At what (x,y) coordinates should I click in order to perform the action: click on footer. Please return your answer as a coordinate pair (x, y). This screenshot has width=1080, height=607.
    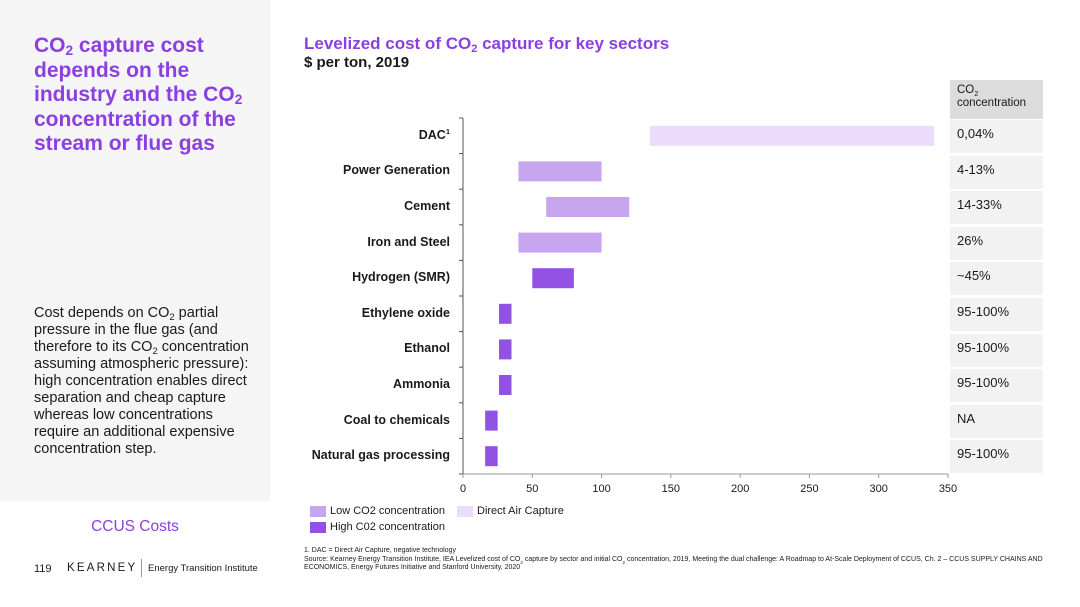
    Looking at the image, I should click on (135, 579).